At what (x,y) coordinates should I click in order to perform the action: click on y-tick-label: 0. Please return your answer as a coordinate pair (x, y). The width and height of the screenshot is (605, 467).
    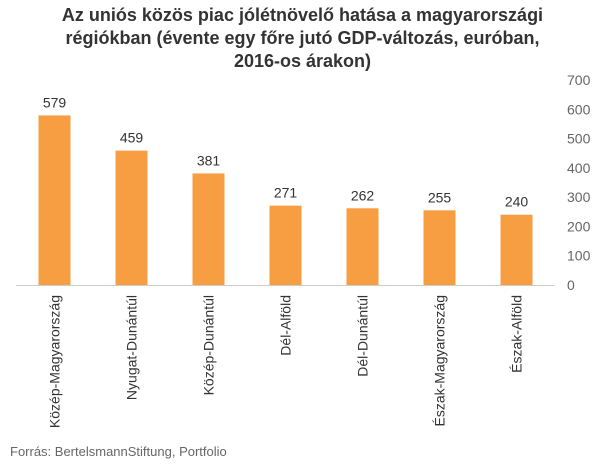
    Looking at the image, I should click on (571, 285).